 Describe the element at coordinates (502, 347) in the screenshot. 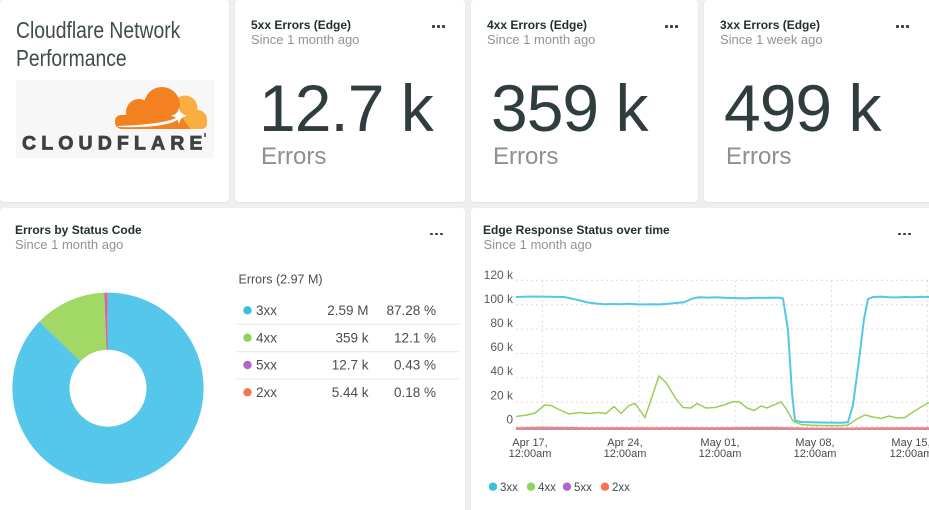

I see `svg-text: 60 k` at that location.